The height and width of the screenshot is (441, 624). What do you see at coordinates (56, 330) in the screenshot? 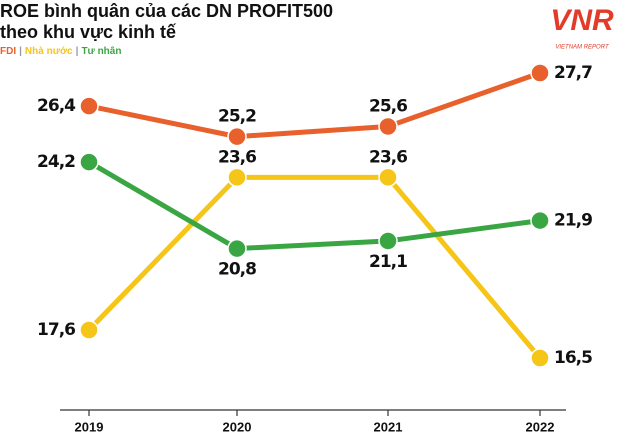
I see `value-label: 17,6` at bounding box center [56, 330].